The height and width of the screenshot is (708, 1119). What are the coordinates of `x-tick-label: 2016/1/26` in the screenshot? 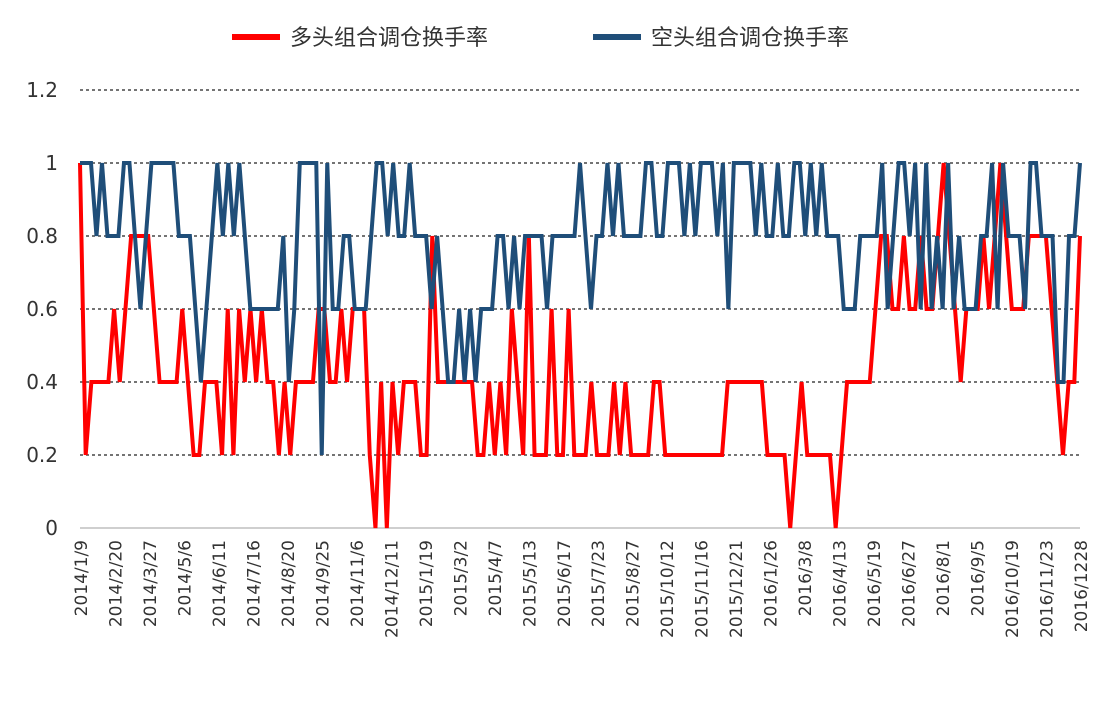 It's located at (772, 583).